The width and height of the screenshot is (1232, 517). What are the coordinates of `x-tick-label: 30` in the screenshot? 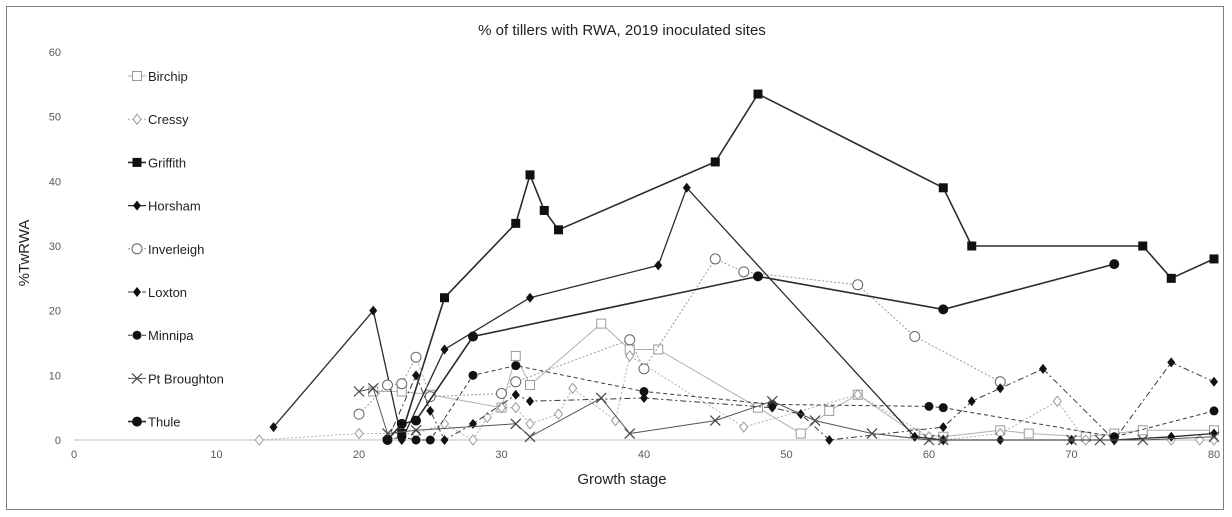 It's located at (501, 455).